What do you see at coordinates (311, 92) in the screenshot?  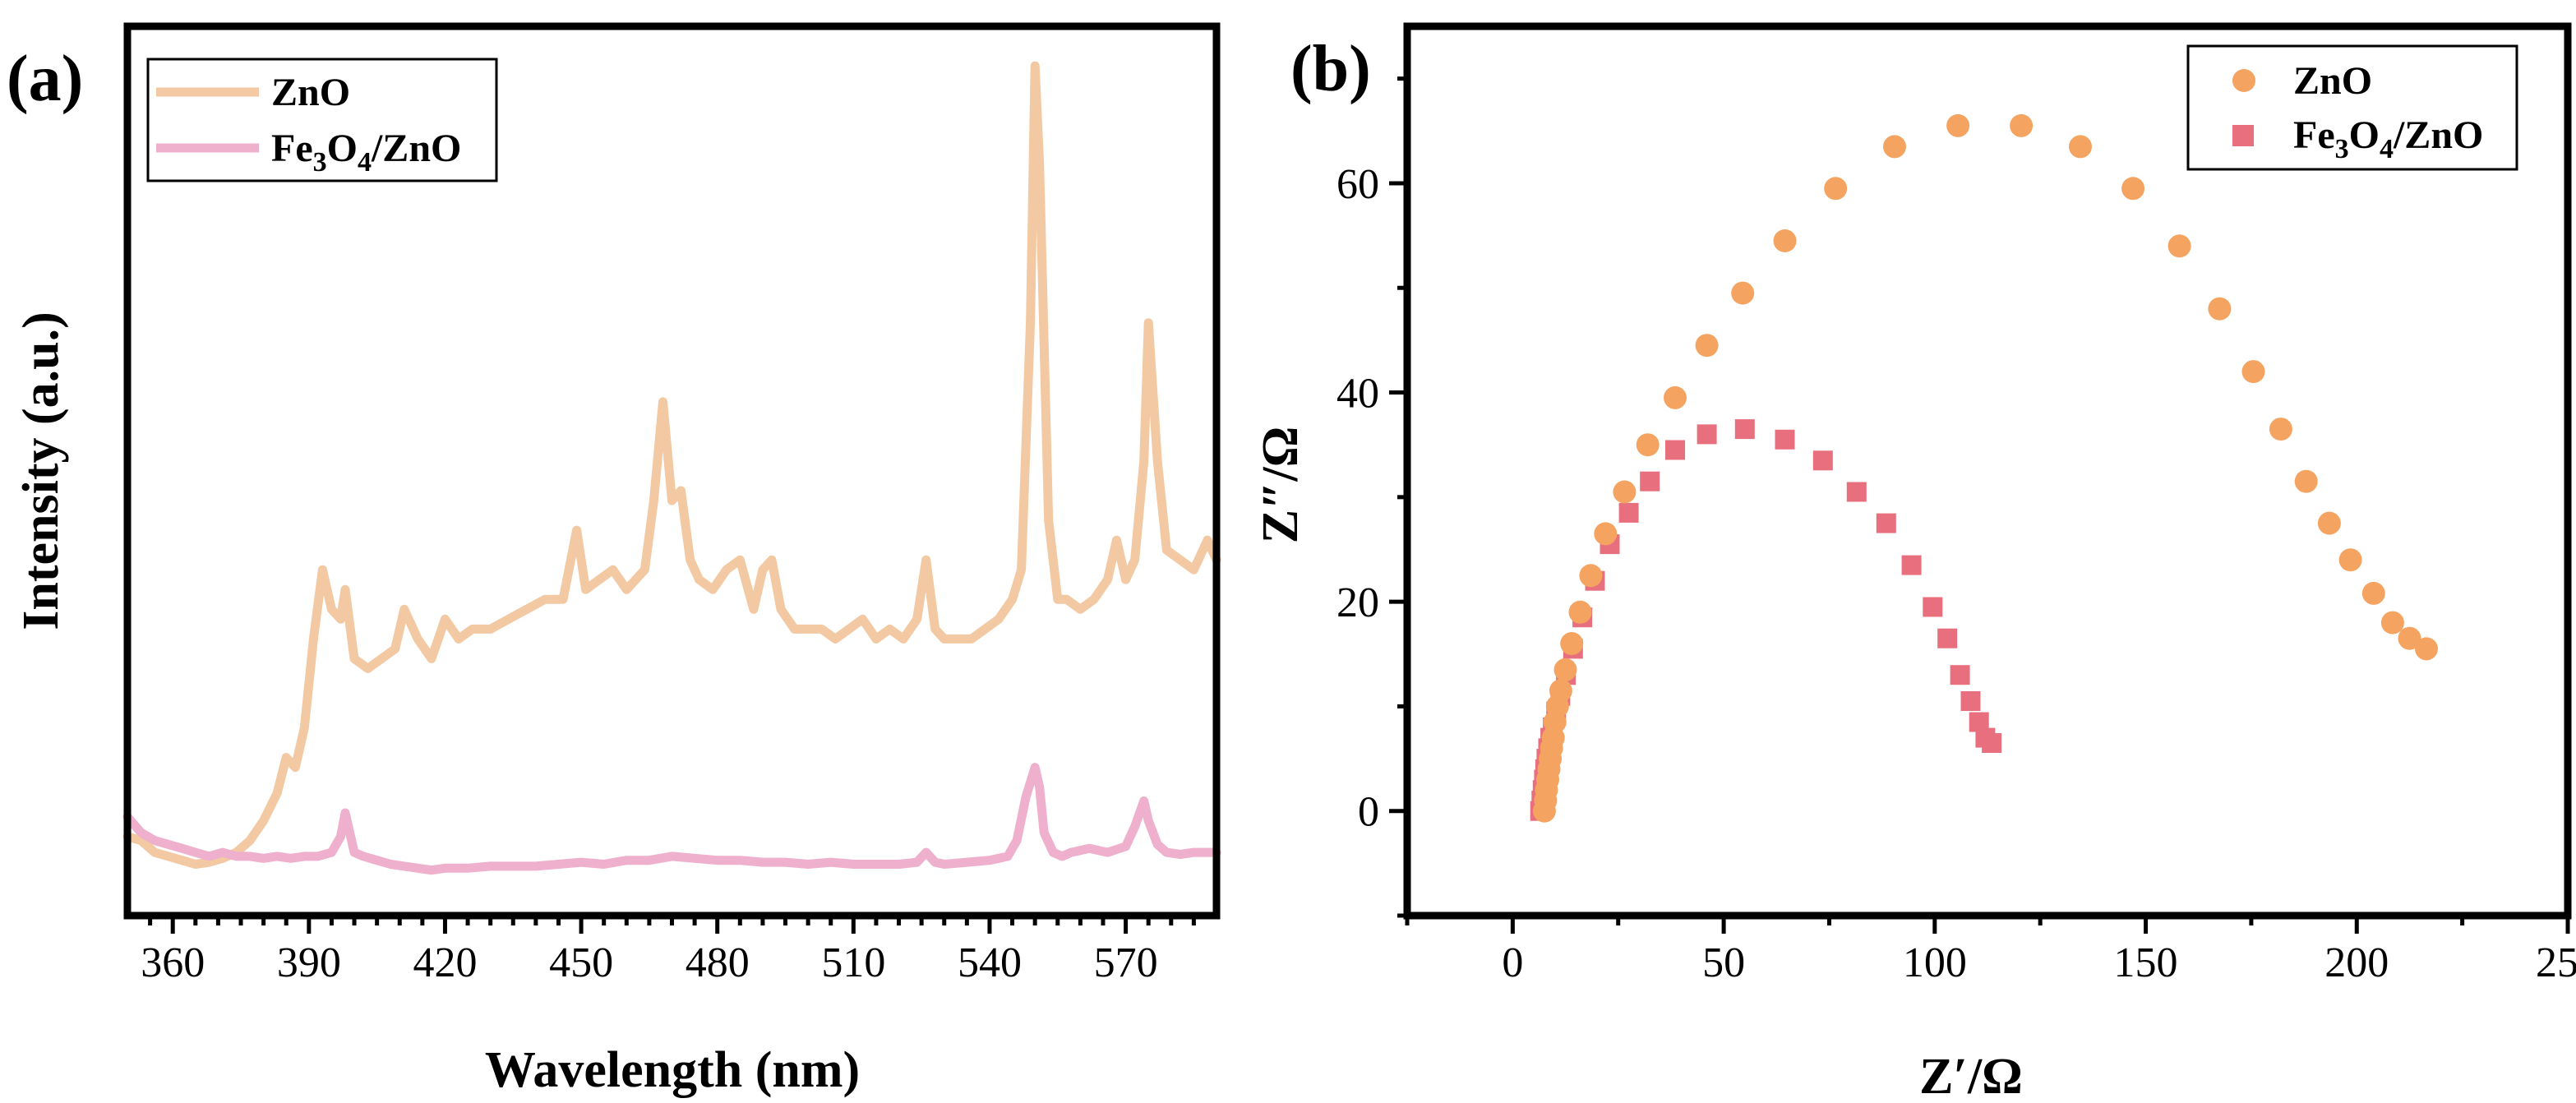 I see `panel-a-legend-label-zno: ZnO` at bounding box center [311, 92].